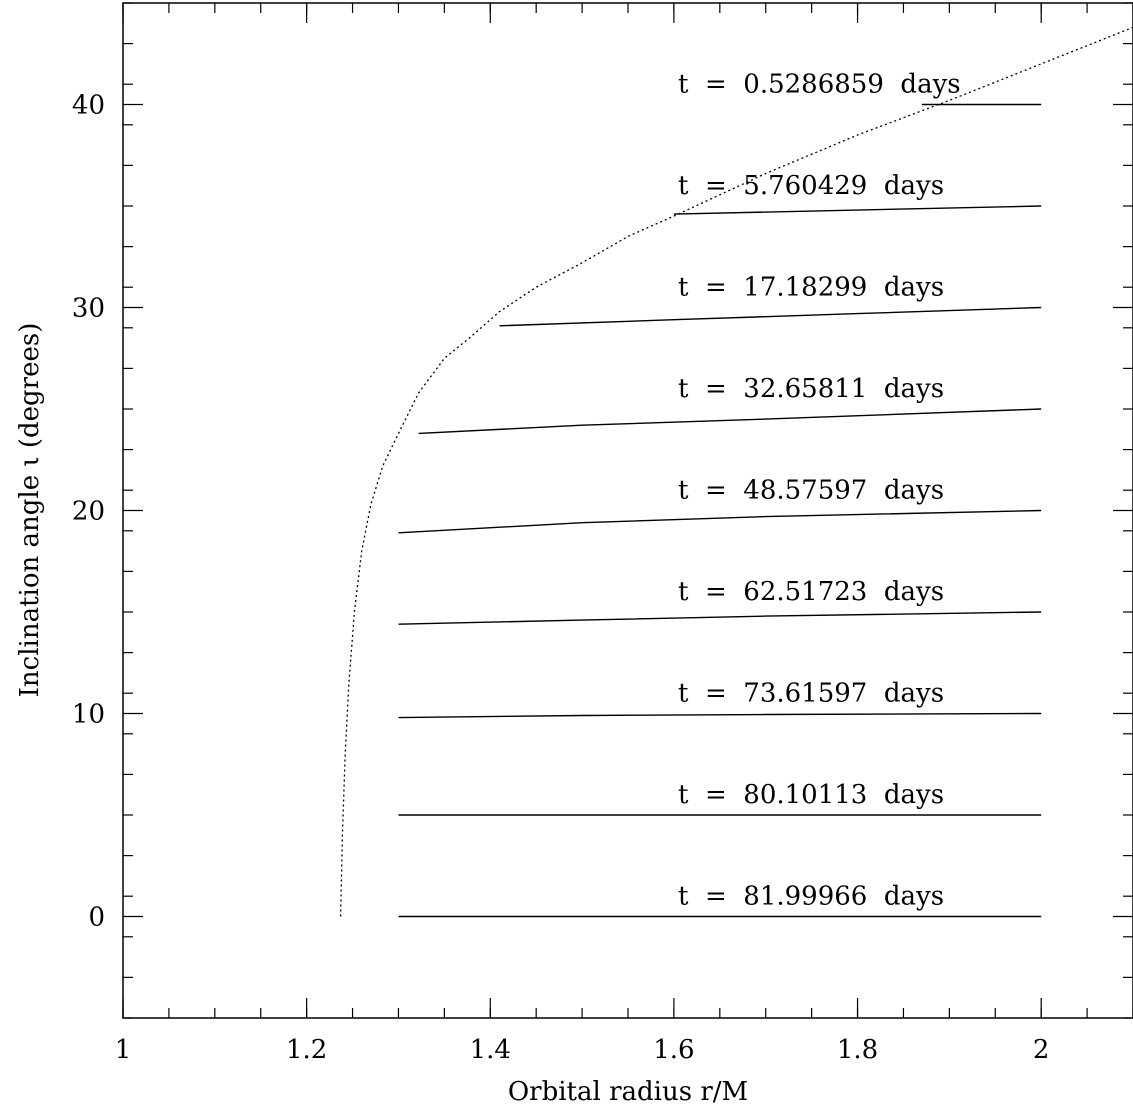 This screenshot has width=1133, height=1112. Describe the element at coordinates (96, 918) in the screenshot. I see `y-tick-label: 0` at that location.